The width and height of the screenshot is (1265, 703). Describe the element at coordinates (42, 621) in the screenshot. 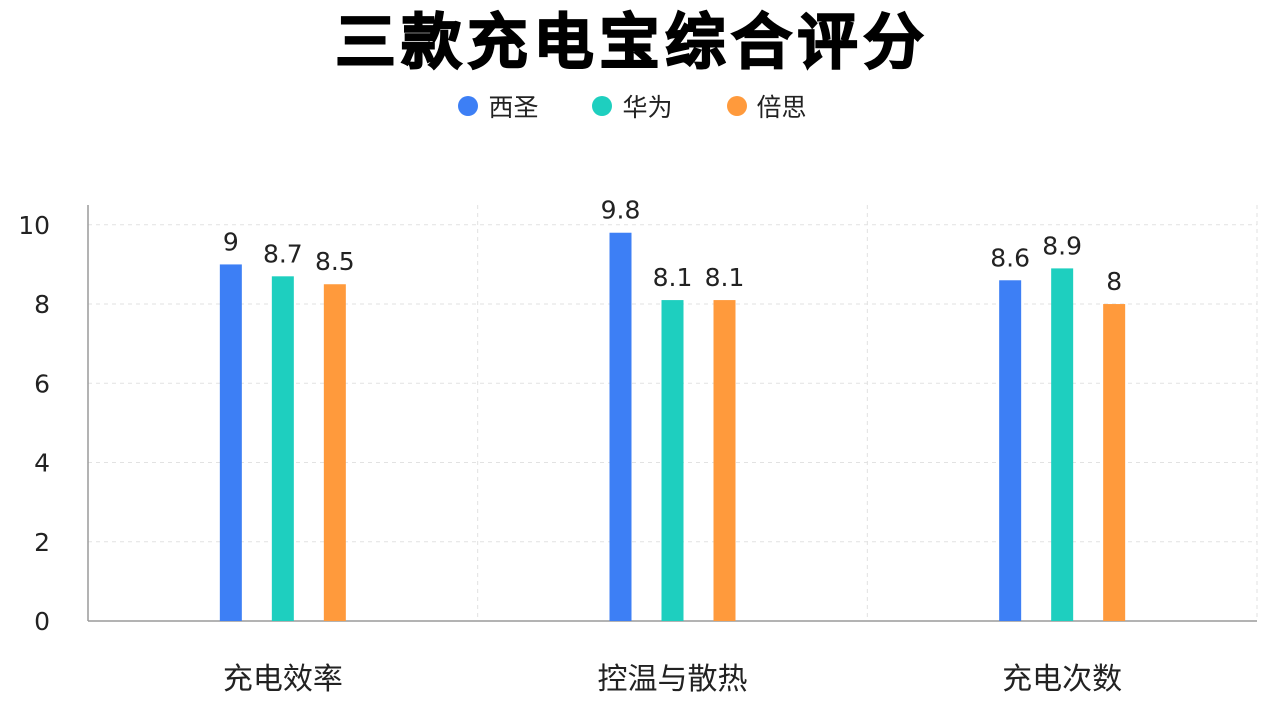

I see `y-tick-label-0: 0` at that location.